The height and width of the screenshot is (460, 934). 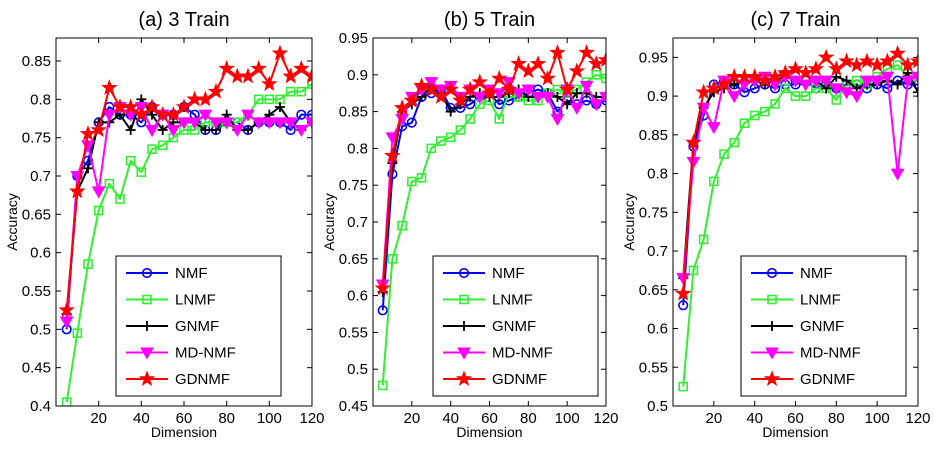 I want to click on chart-title: (b) 5 Train, so click(x=489, y=20).